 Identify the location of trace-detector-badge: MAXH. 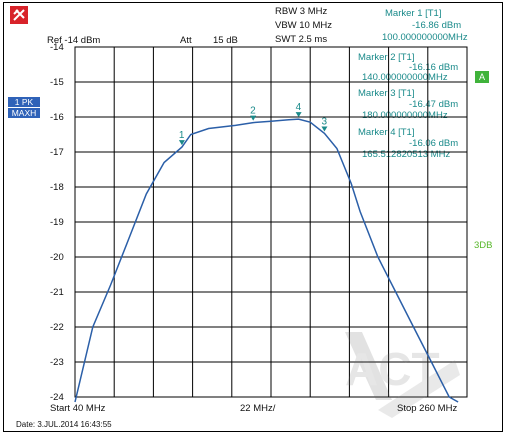
(24, 113).